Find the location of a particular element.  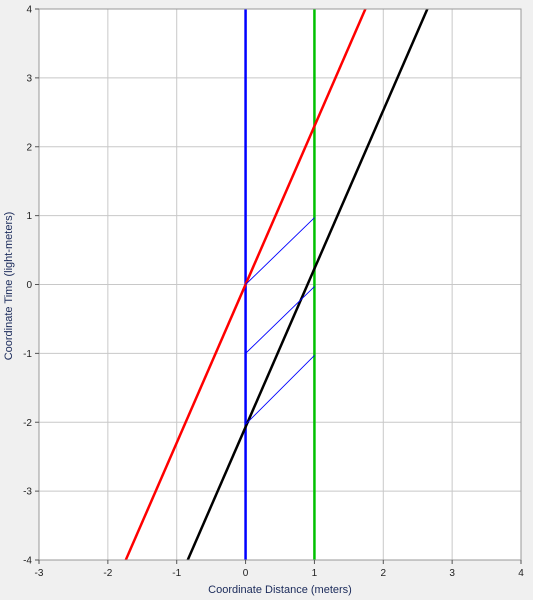

x-axis-label: Coordinate Distance (meters) is located at coordinates (280, 590).